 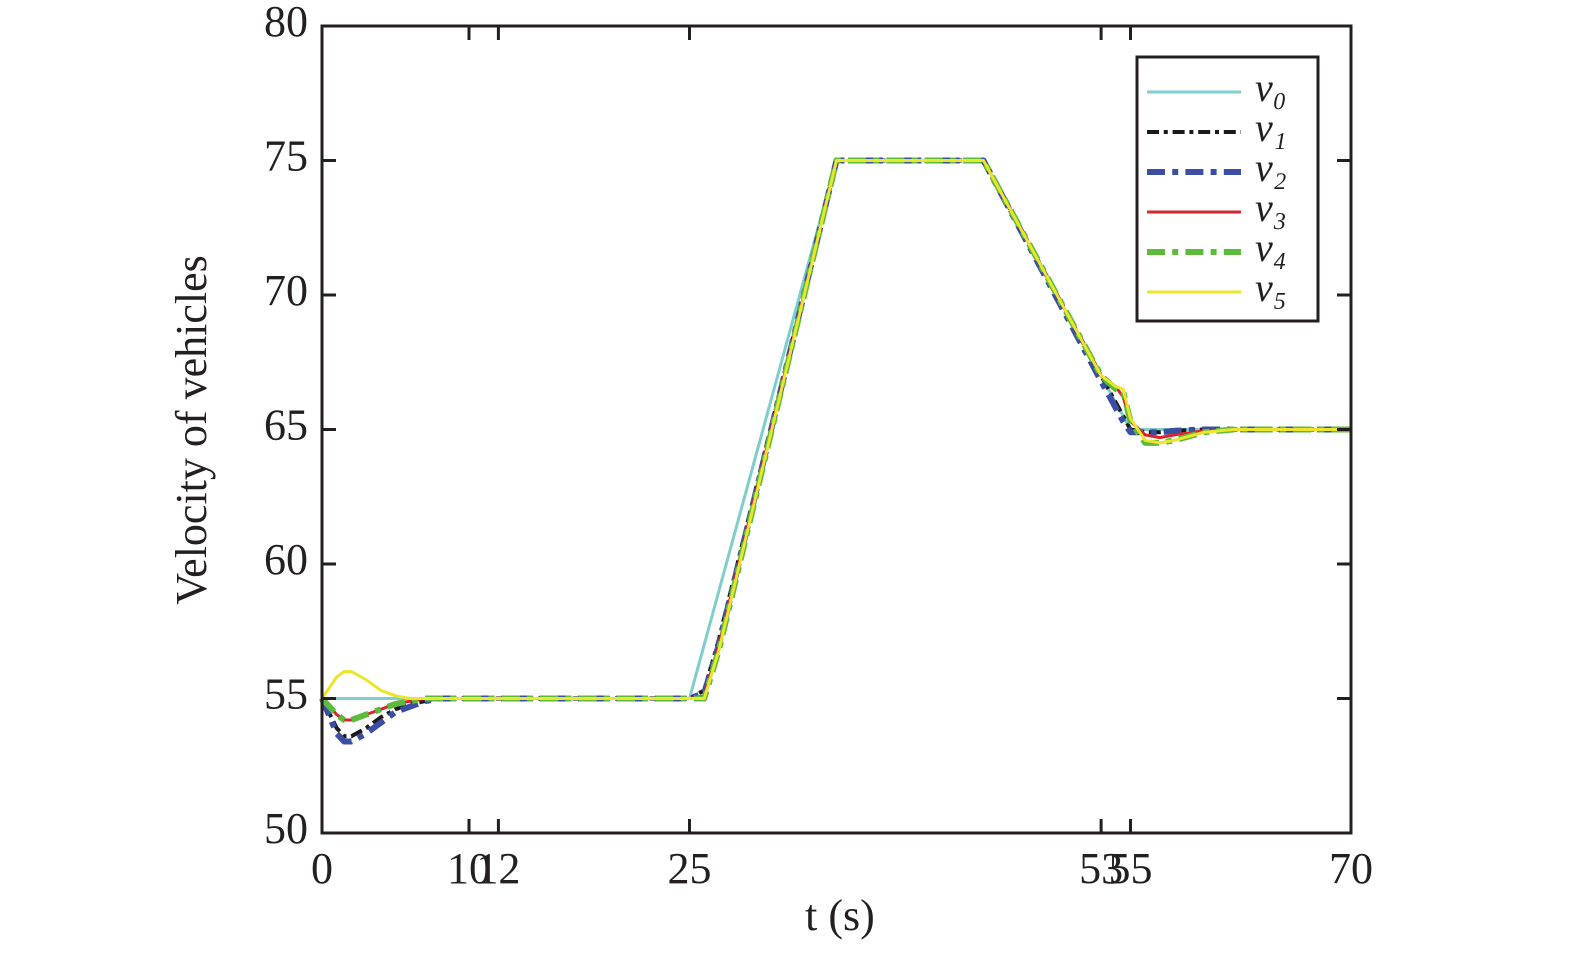 I want to click on y-tick-label: 80, so click(x=286, y=23).